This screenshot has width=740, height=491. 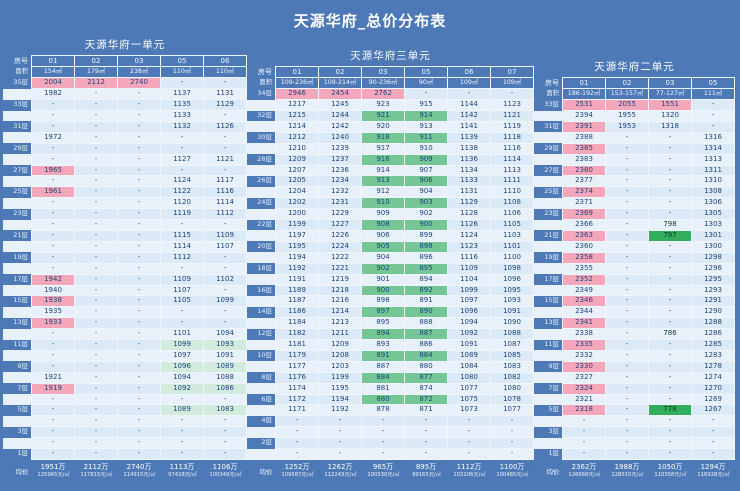 I want to click on area-header: 110㎡, so click(x=182, y=72).